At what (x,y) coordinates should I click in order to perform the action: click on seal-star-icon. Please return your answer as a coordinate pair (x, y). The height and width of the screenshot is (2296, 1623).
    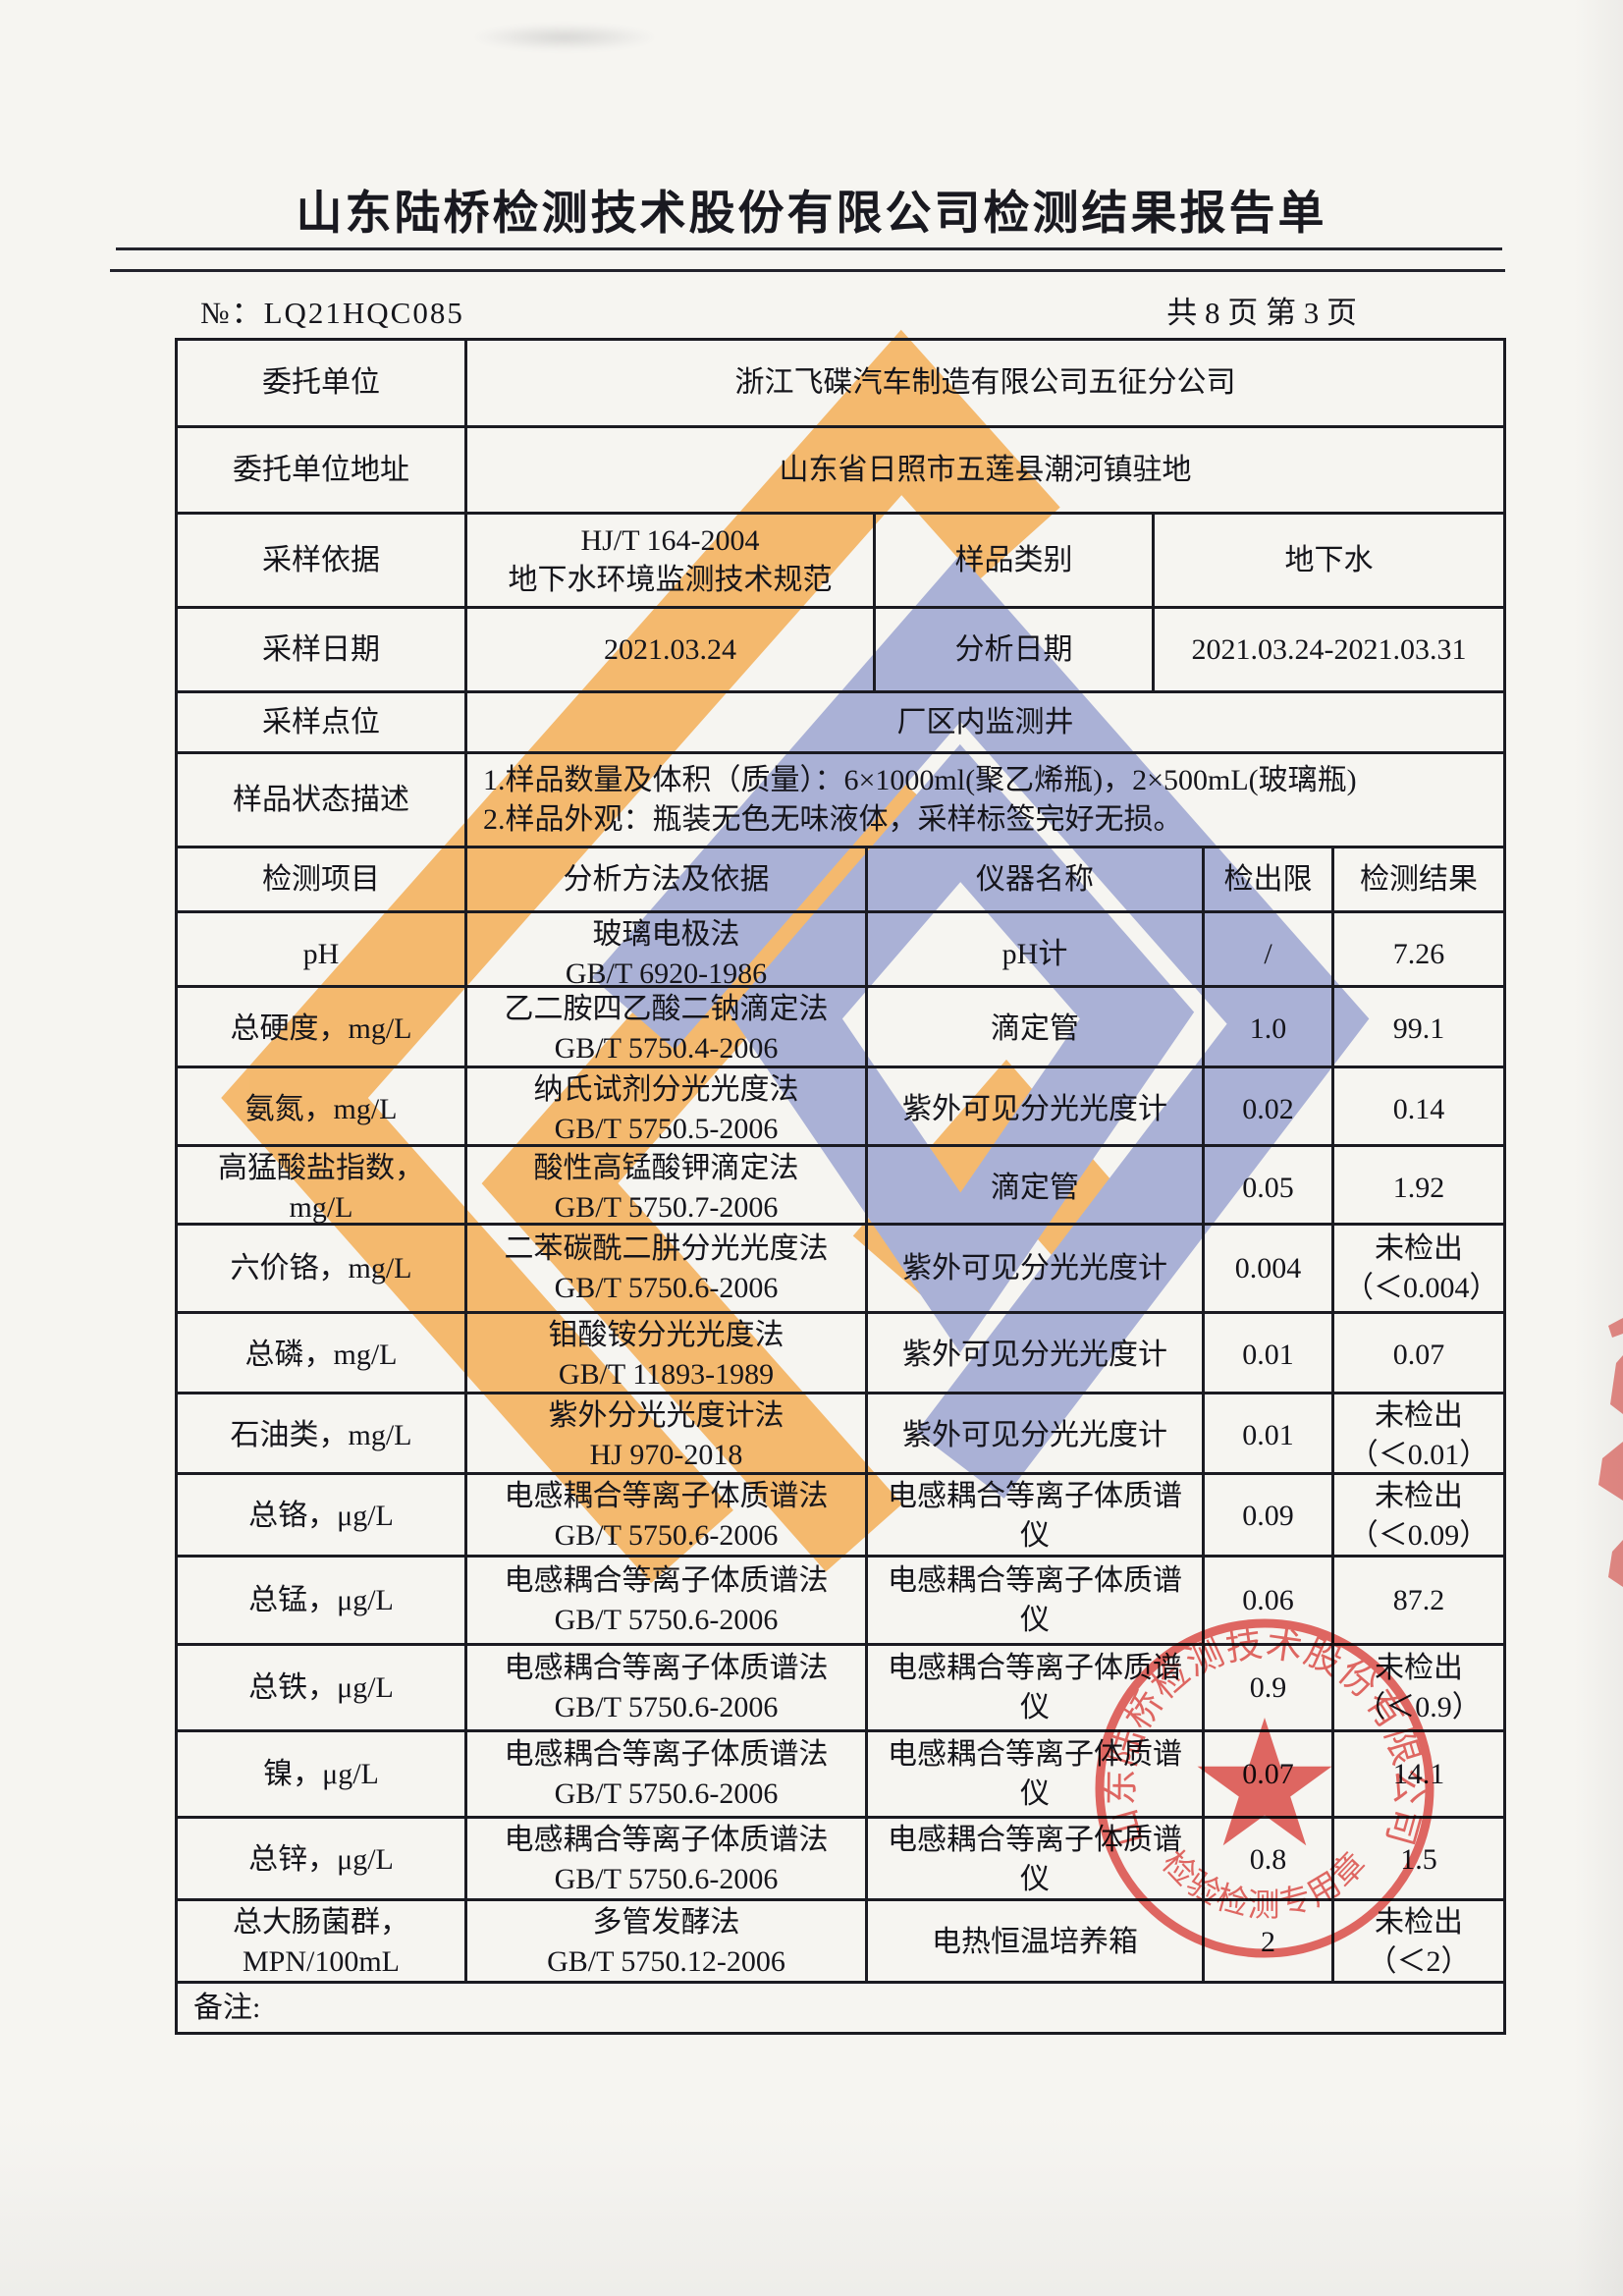
    Looking at the image, I should click on (1264, 1782).